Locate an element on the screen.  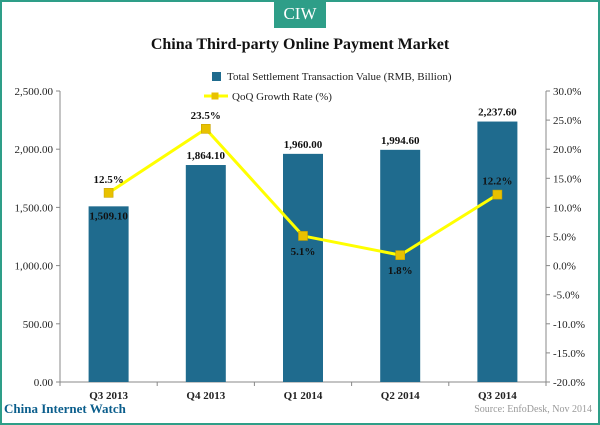
y-right-tick-label: 20.0% is located at coordinates (567, 150).